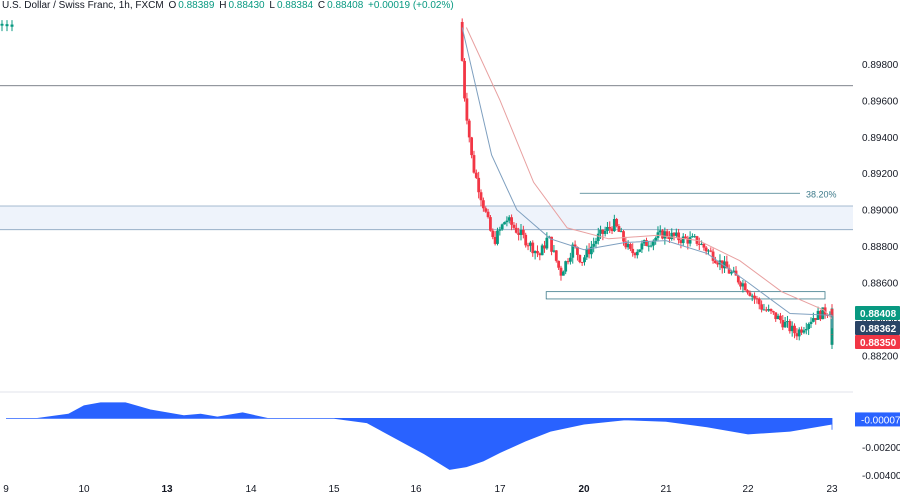 This screenshot has width=900, height=497. I want to click on price-tick-label: 0.89000, so click(880, 211).